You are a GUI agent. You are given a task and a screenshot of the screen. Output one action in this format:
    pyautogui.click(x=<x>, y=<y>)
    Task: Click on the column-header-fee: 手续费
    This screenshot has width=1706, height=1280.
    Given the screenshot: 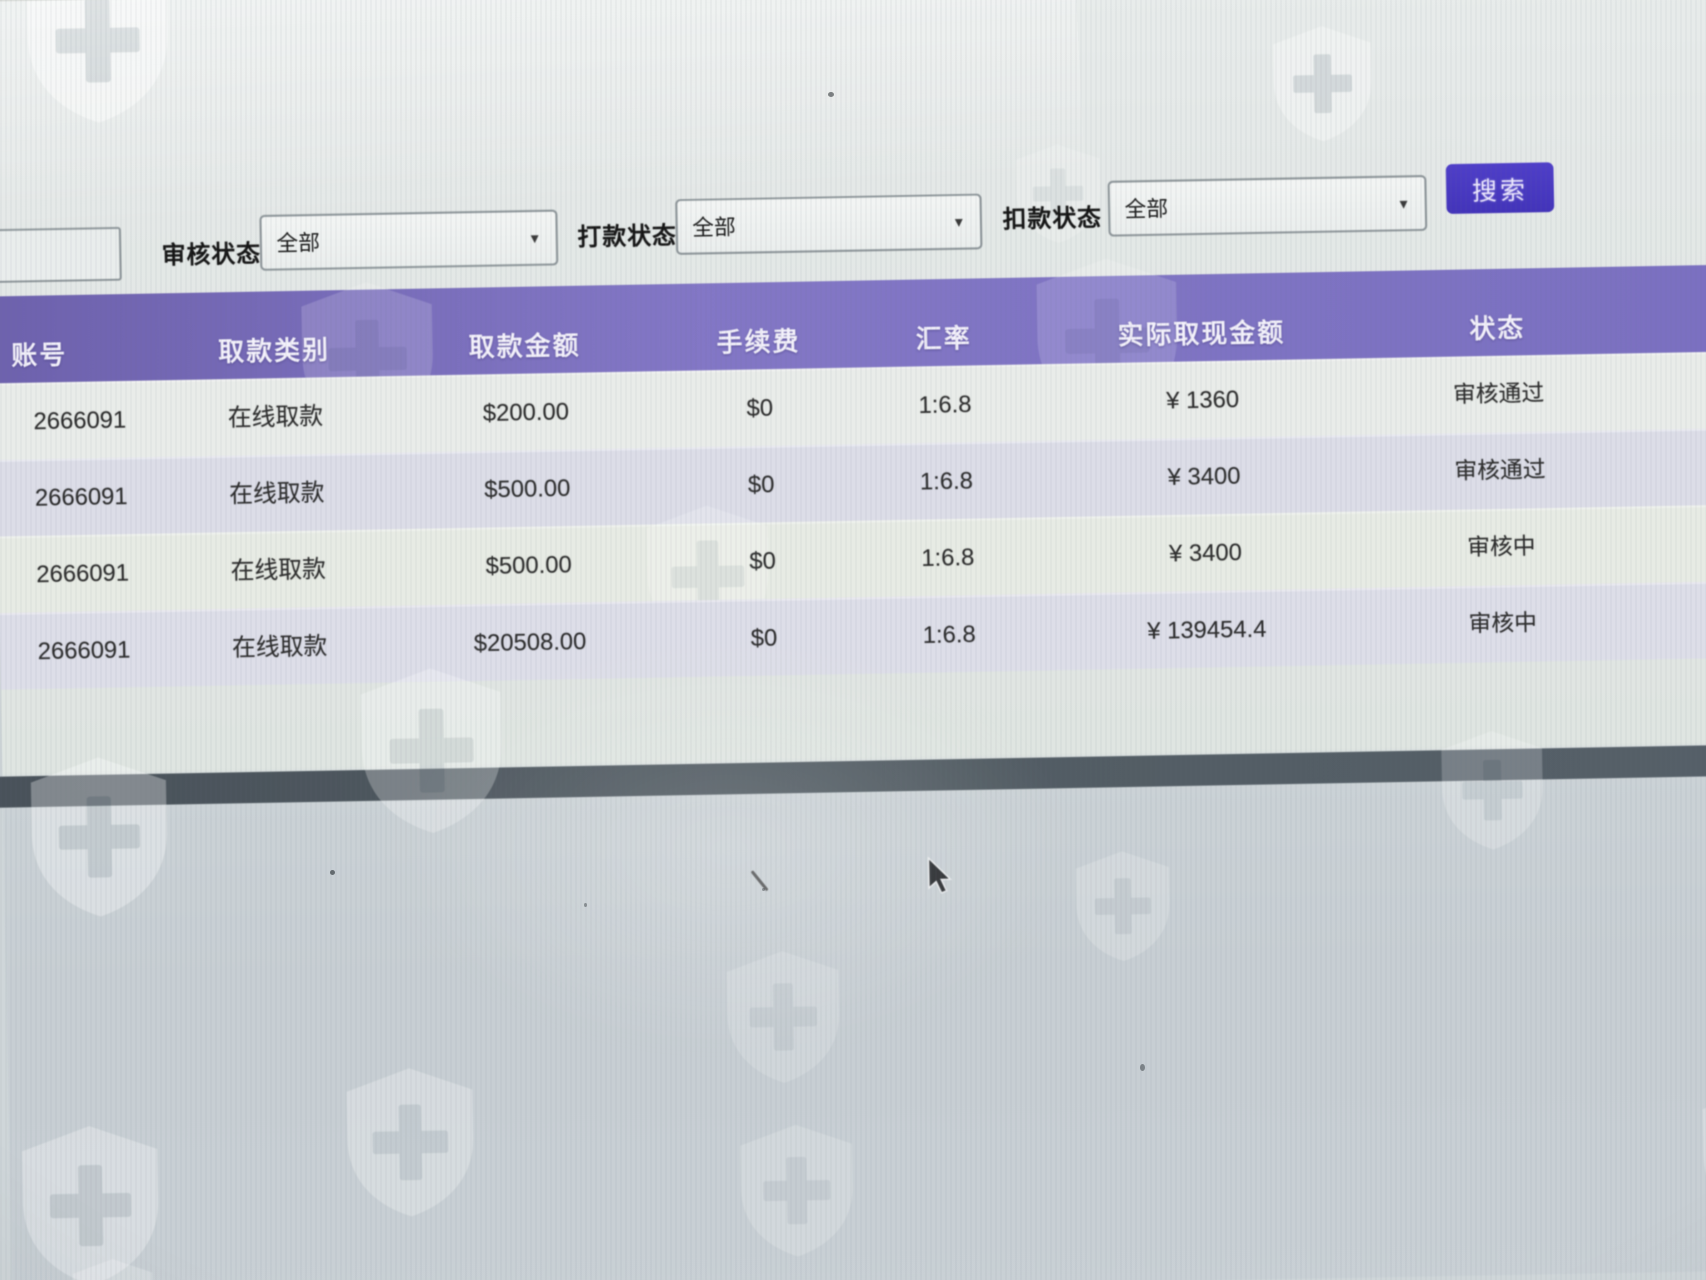 What is the action you would take?
    pyautogui.click(x=758, y=342)
    